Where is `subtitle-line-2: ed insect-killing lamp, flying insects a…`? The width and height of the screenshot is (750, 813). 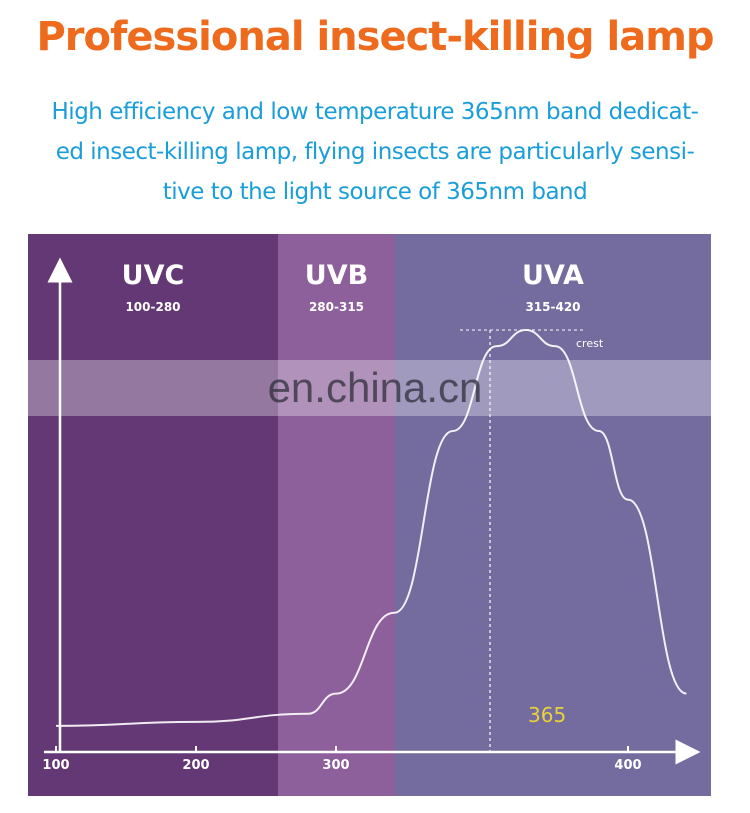
subtitle-line-2: ed insect-killing lamp, flying insects a… is located at coordinates (375, 152).